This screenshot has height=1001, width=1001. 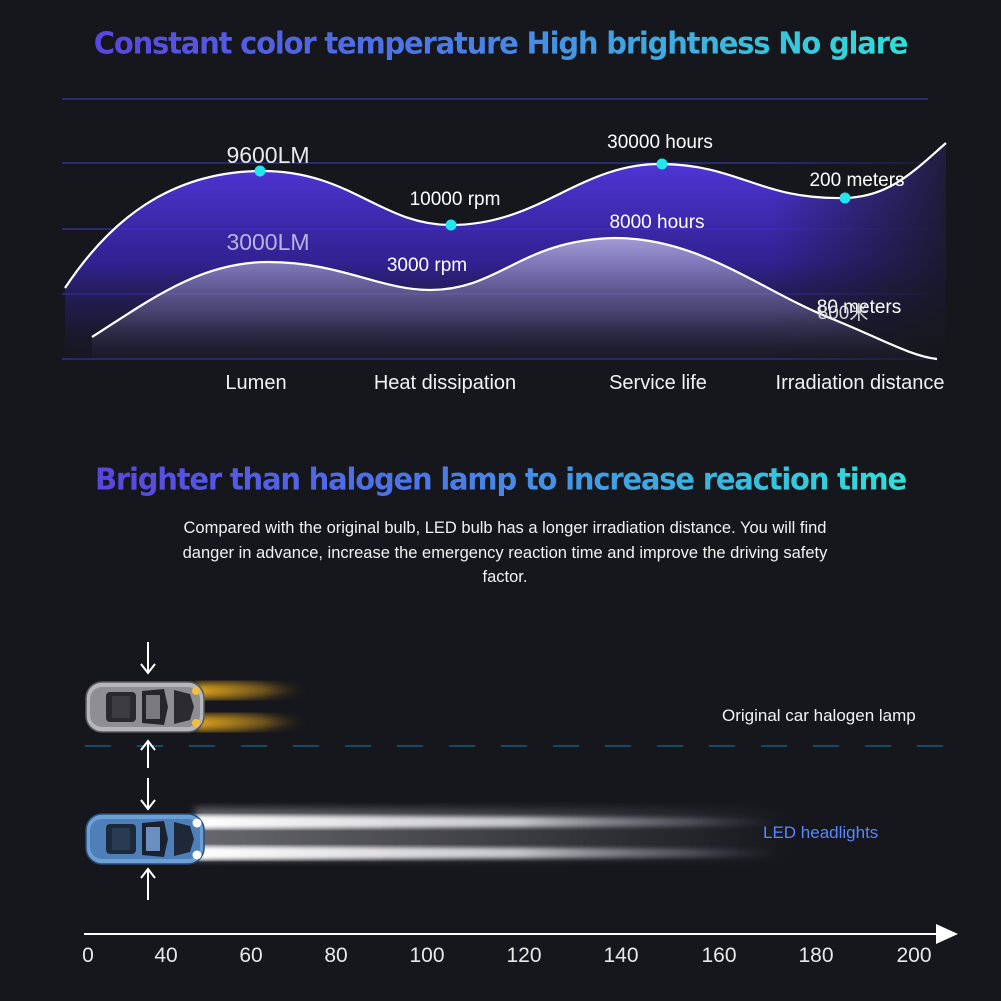 What do you see at coordinates (427, 955) in the screenshot?
I see `axis-tick-label: 100` at bounding box center [427, 955].